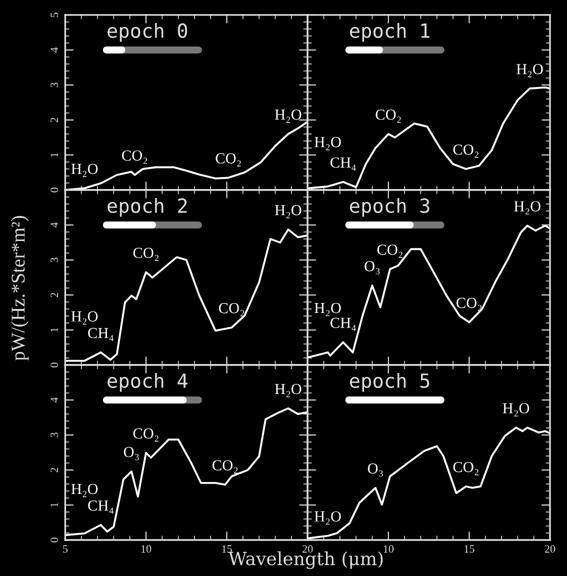 The height and width of the screenshot is (576, 567). I want to click on chart-title: epoch 4, so click(148, 382).